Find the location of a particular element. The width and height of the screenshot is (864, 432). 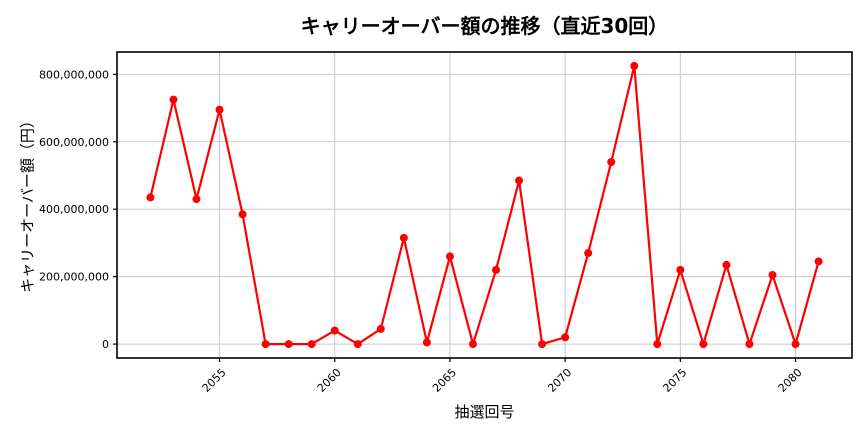

y-tick-label: 200,000,000 is located at coordinates (74, 277).